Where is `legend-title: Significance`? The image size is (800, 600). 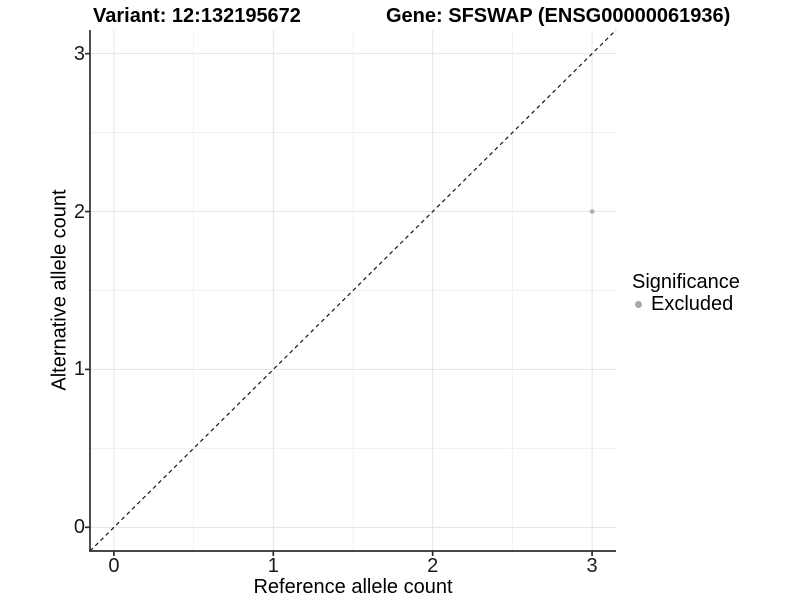 legend-title: Significance is located at coordinates (686, 282).